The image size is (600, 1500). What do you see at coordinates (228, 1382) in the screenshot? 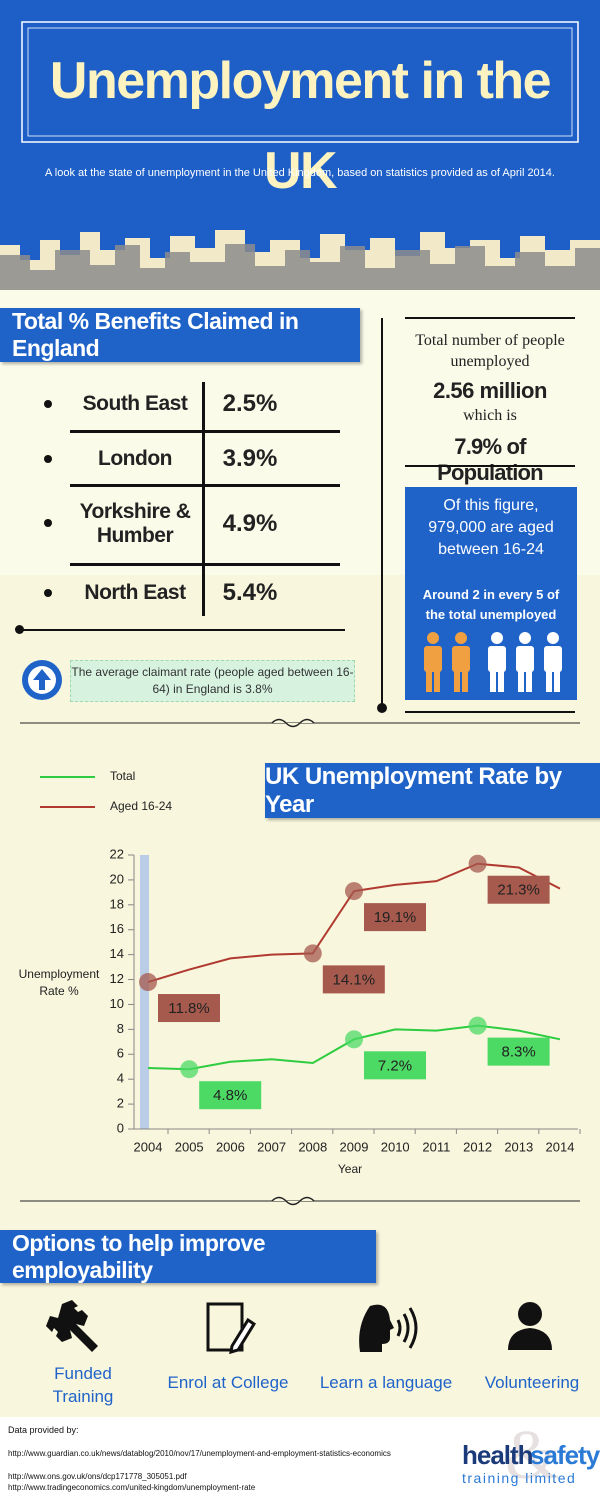
I see `option-label: Enrol at College` at bounding box center [228, 1382].